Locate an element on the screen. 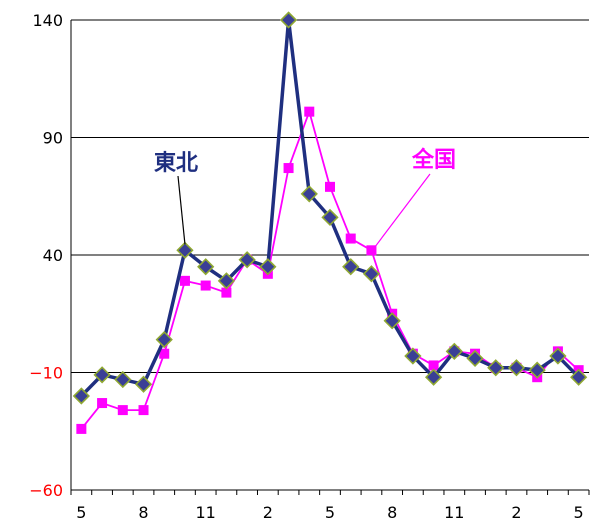 This screenshot has width=591, height=528. series-labels: 東北 全国 is located at coordinates (305, 197).